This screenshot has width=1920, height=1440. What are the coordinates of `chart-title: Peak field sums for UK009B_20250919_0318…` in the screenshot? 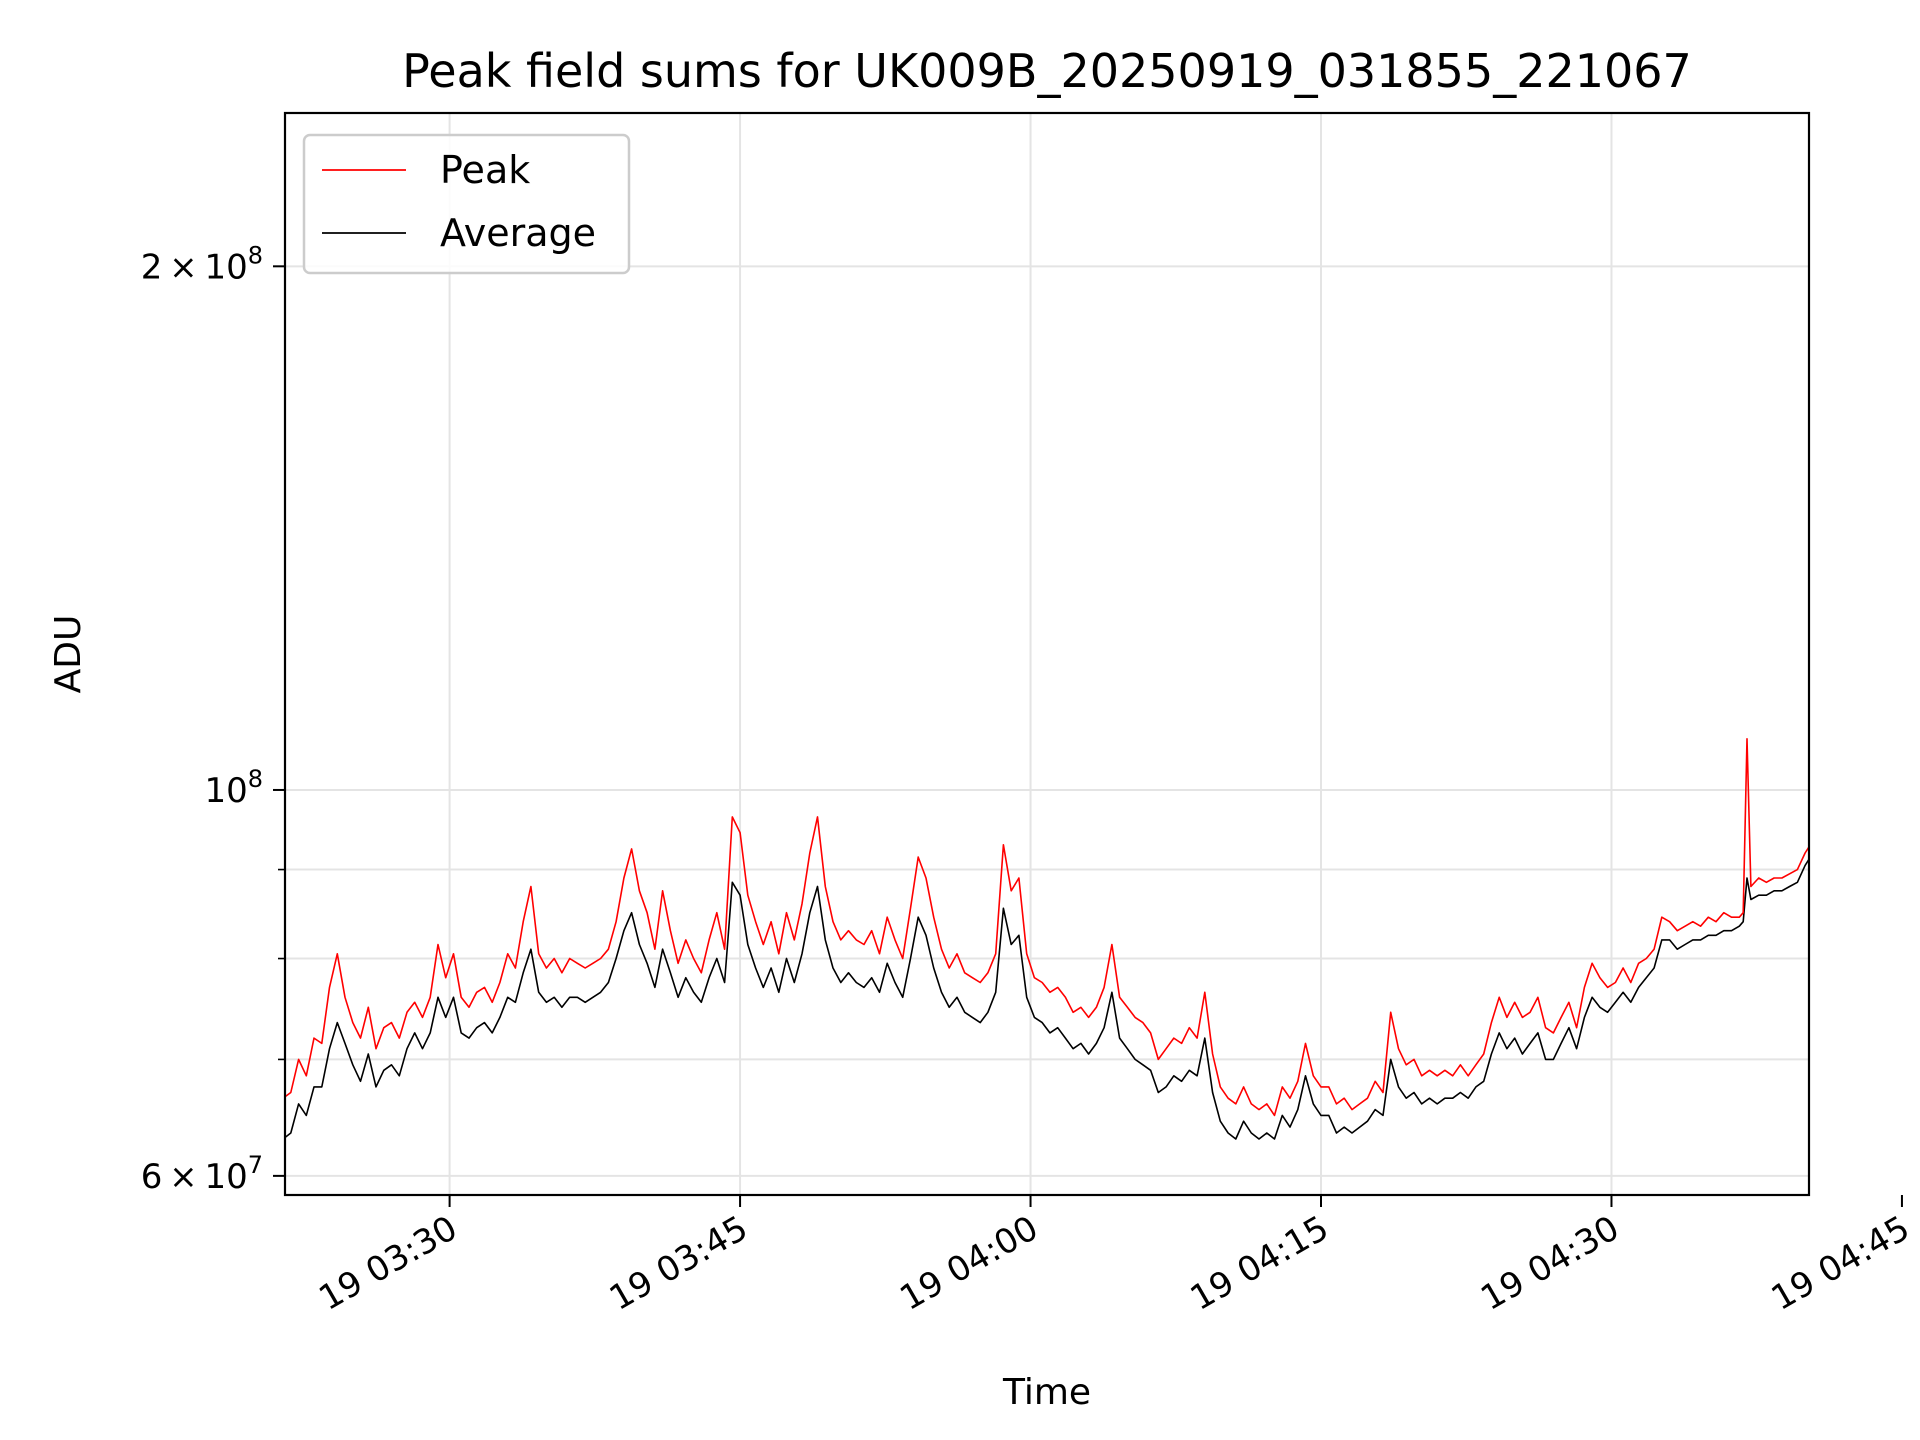 It's located at (1047, 71).